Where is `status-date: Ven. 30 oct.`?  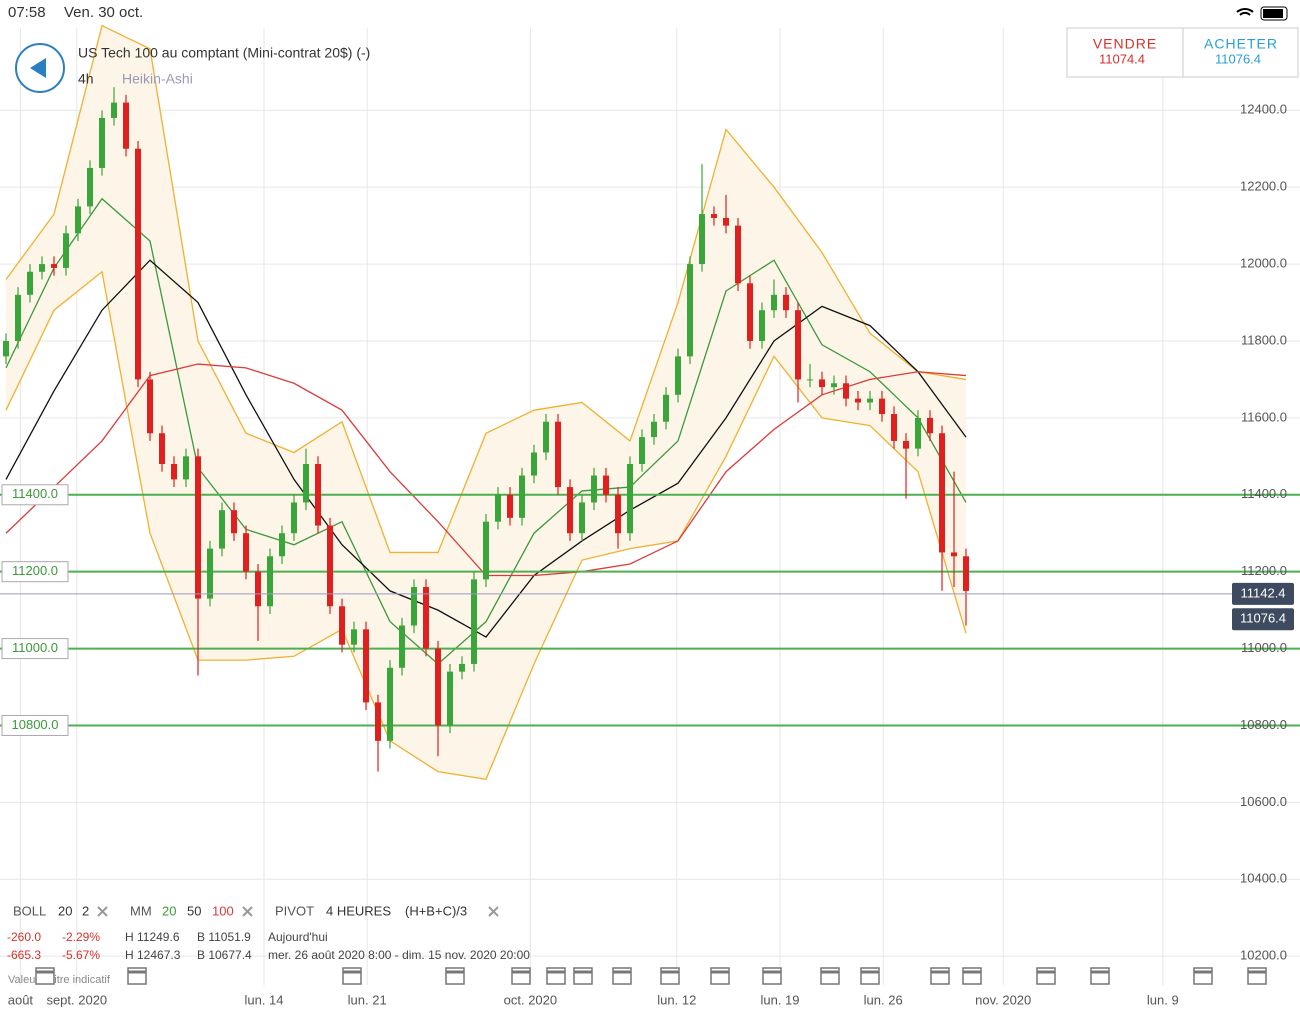
status-date: Ven. 30 oct. is located at coordinates (103, 12).